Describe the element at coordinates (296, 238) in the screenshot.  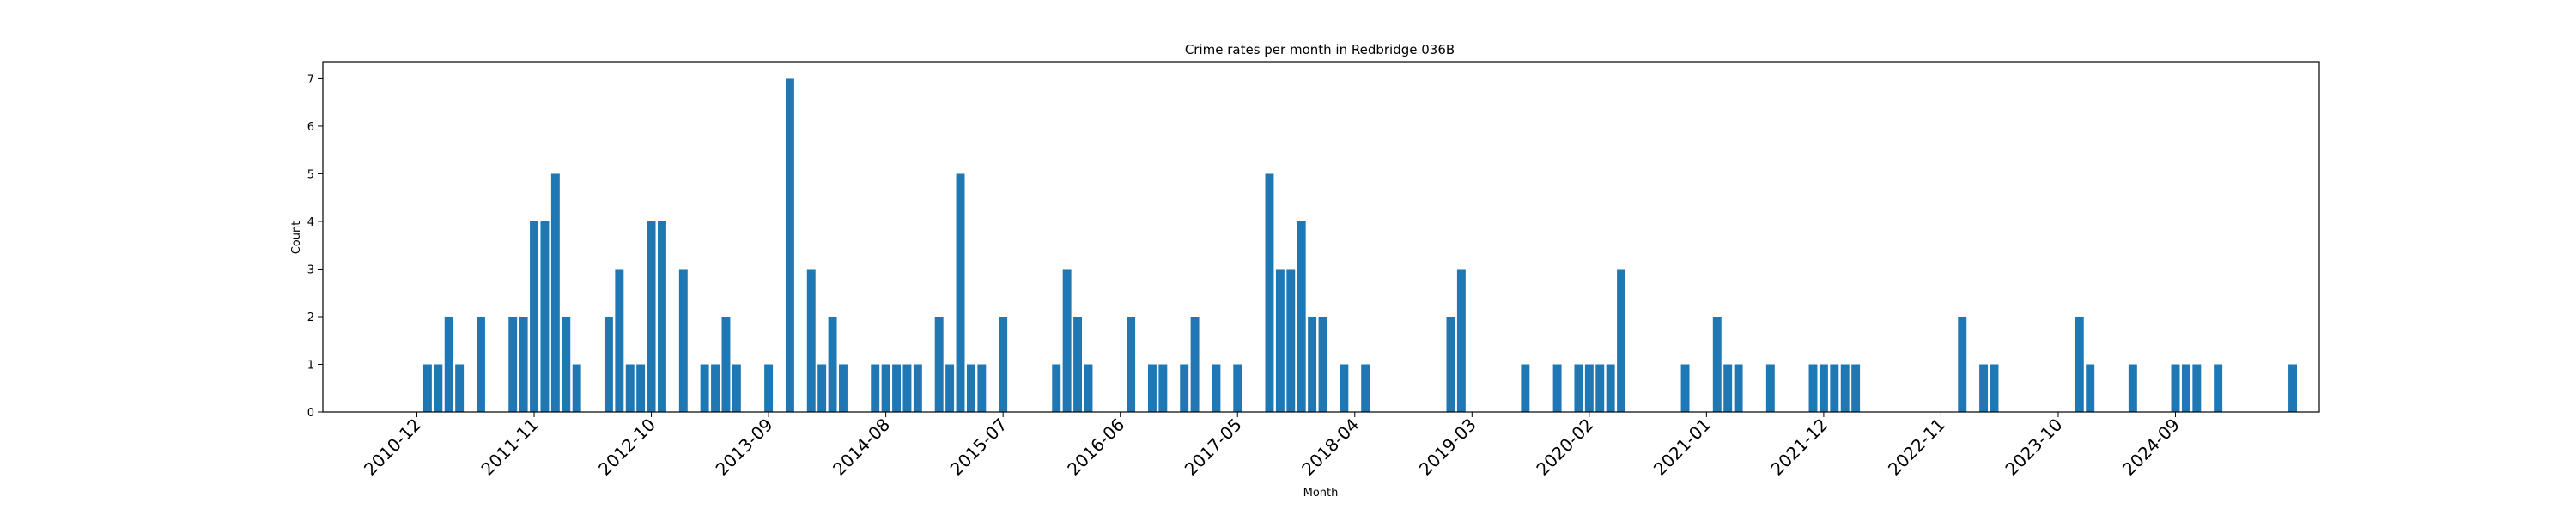
I see `y-axis-label: Count` at that location.